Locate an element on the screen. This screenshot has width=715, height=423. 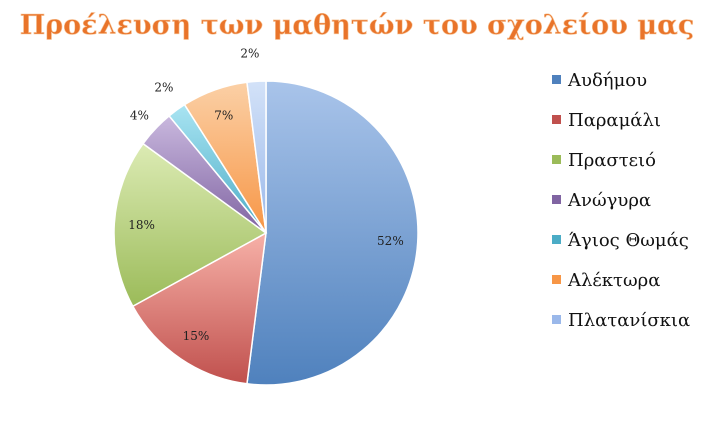
legend-label-0: Αυδήμου is located at coordinates (607, 80).